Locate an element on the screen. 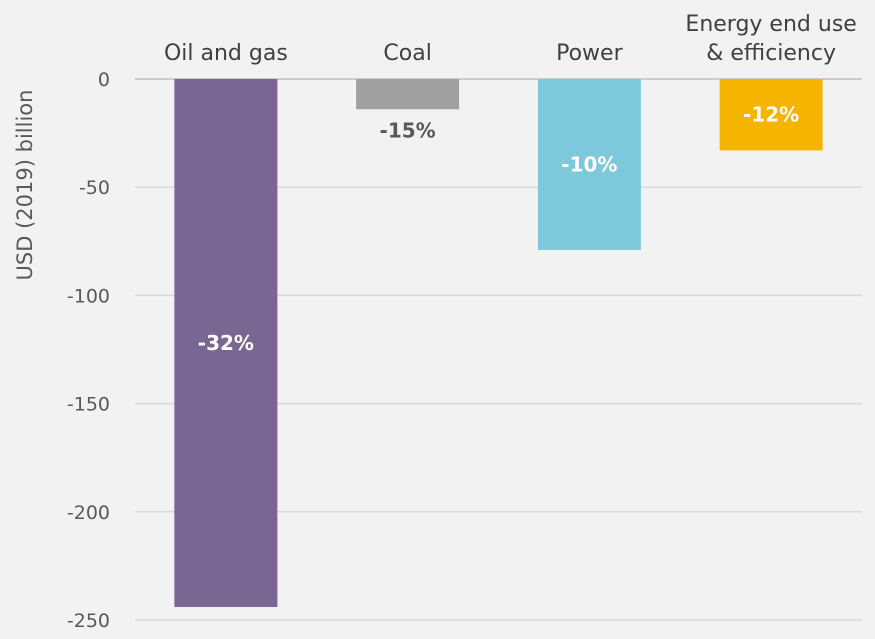  data-label: -32% is located at coordinates (226, 343).